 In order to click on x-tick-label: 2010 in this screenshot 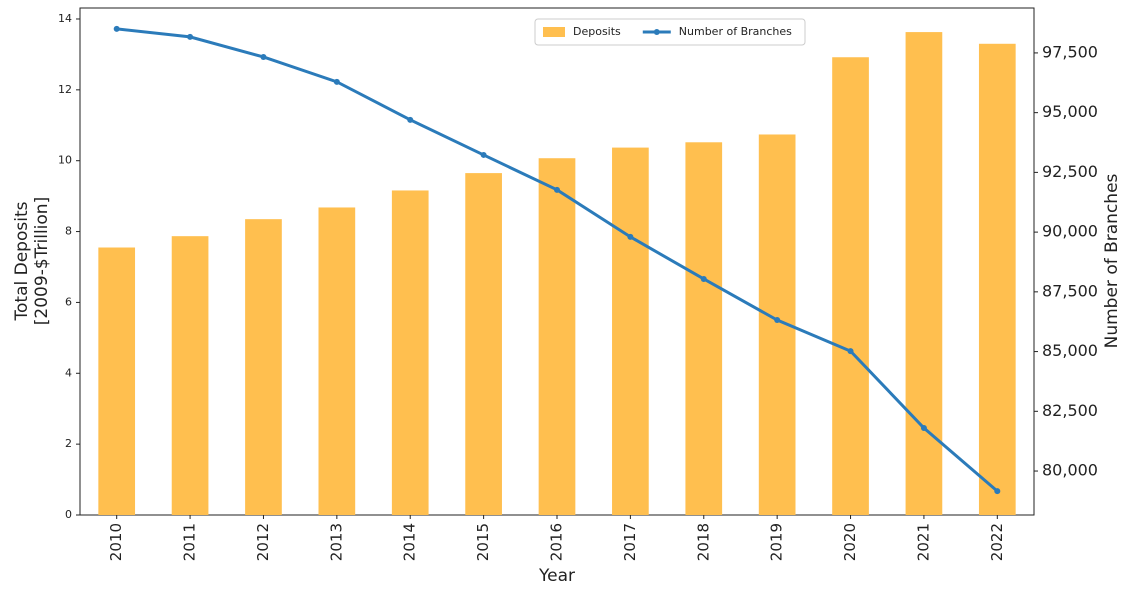, I will do `click(116, 542)`.